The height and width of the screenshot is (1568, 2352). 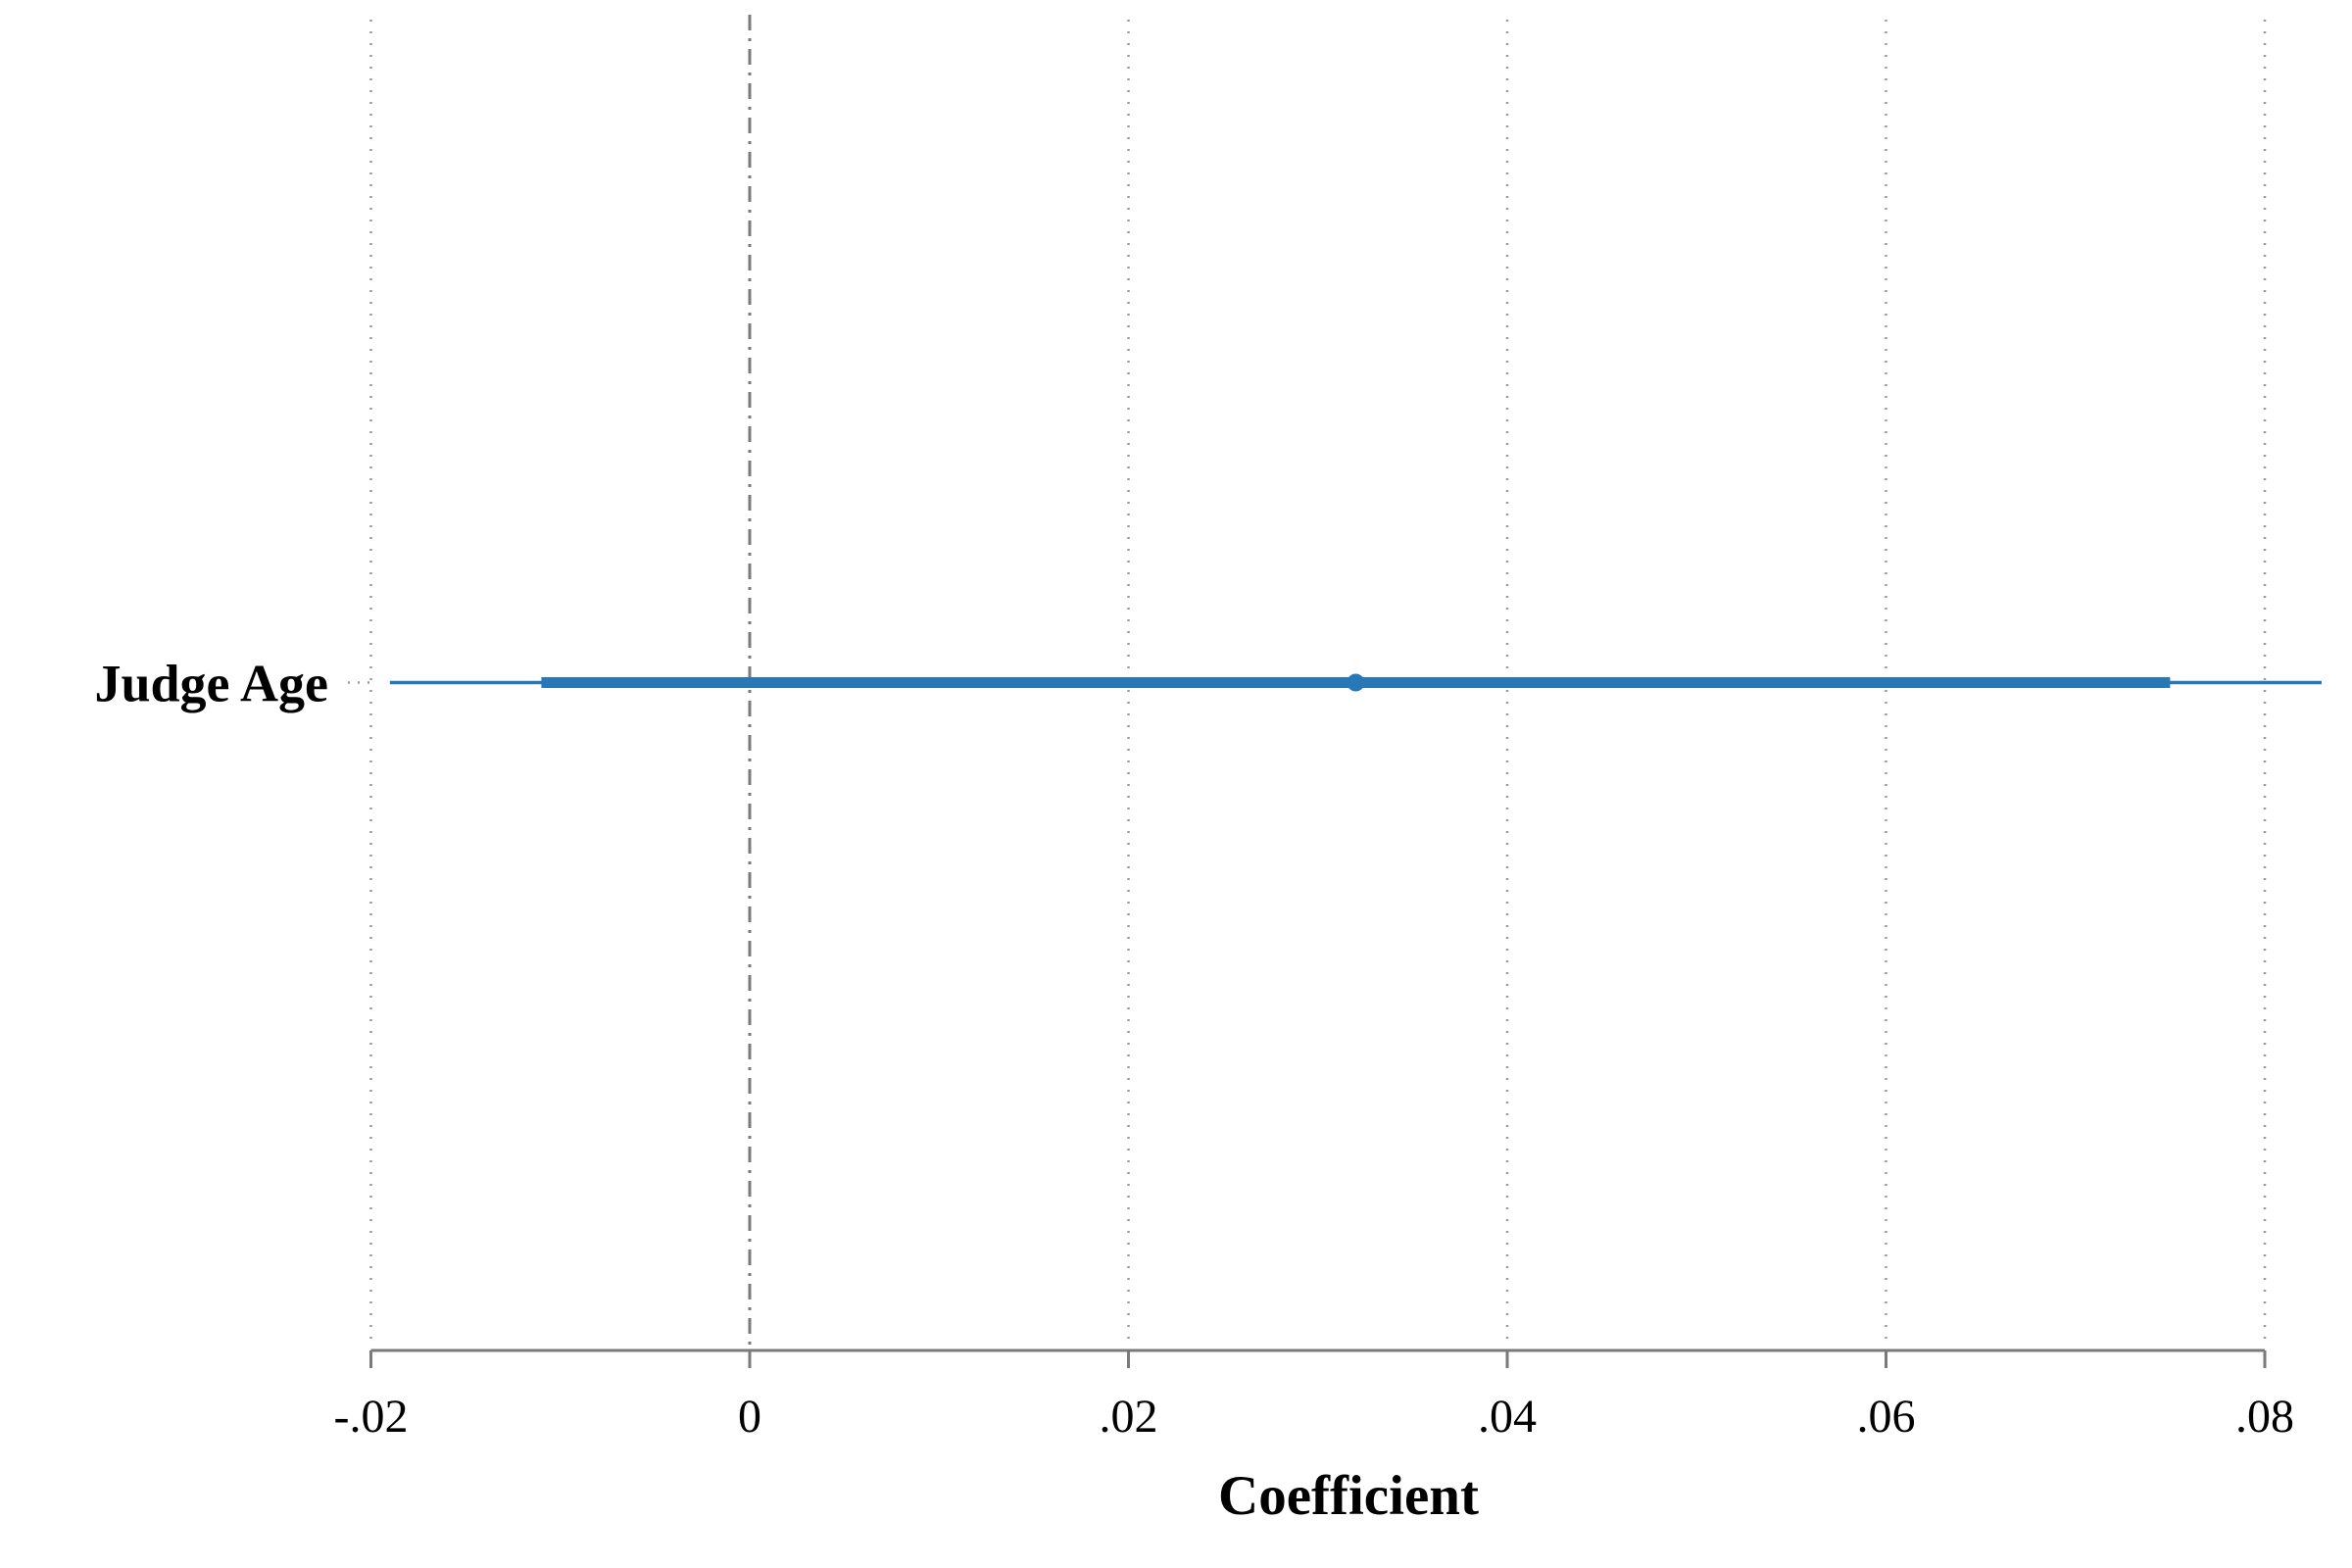 I want to click on x-tick-label-3: .04, so click(x=1507, y=1417).